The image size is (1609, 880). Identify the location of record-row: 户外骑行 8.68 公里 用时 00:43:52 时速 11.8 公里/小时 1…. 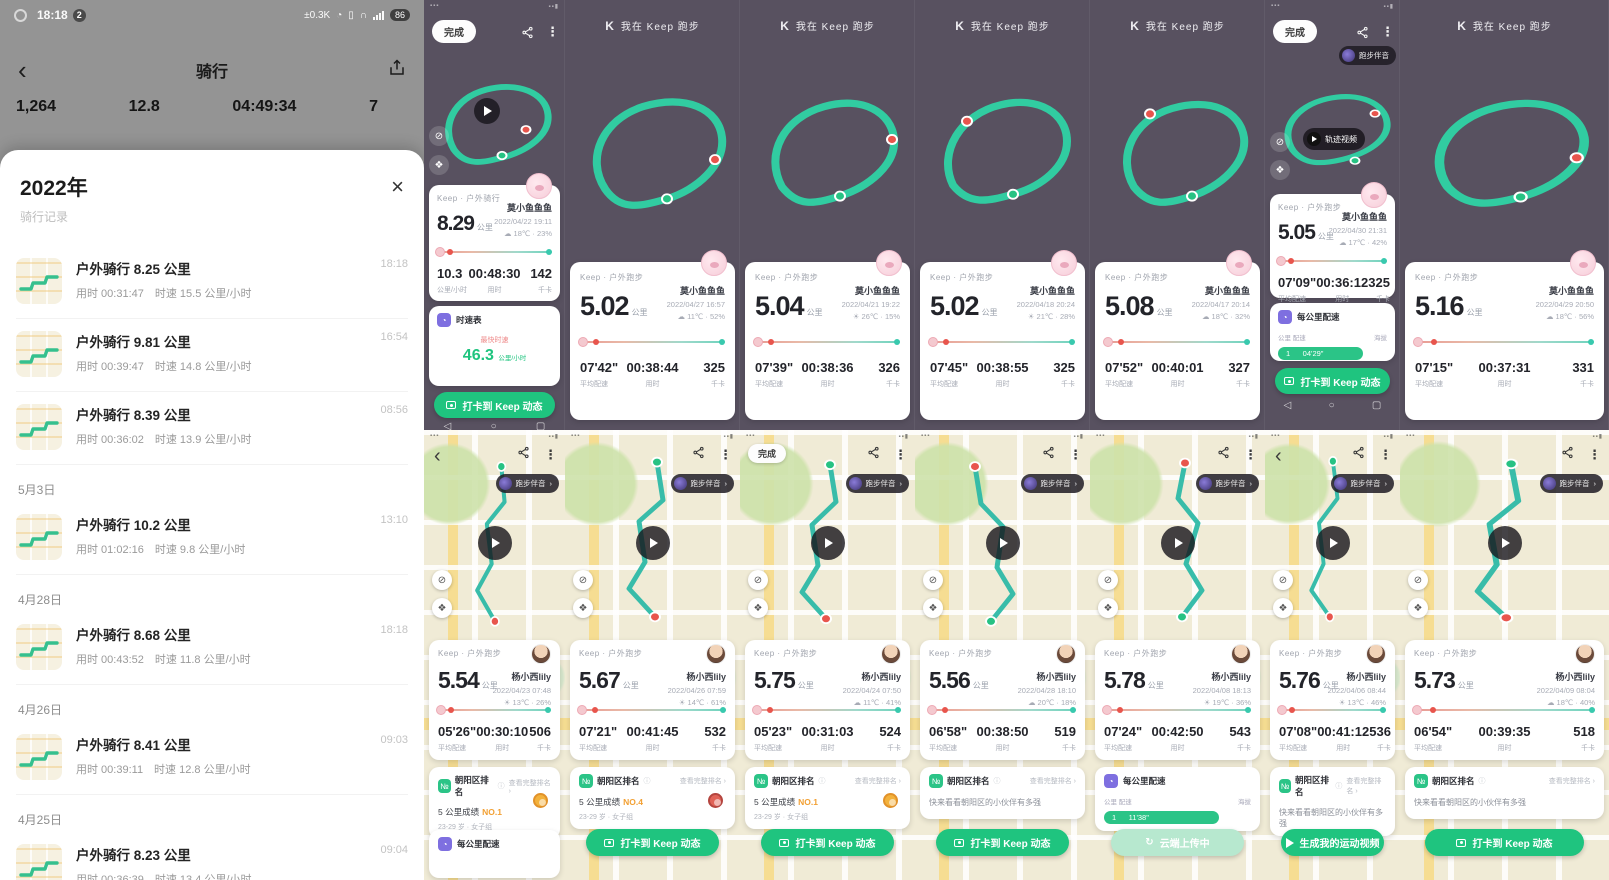
(212, 648).